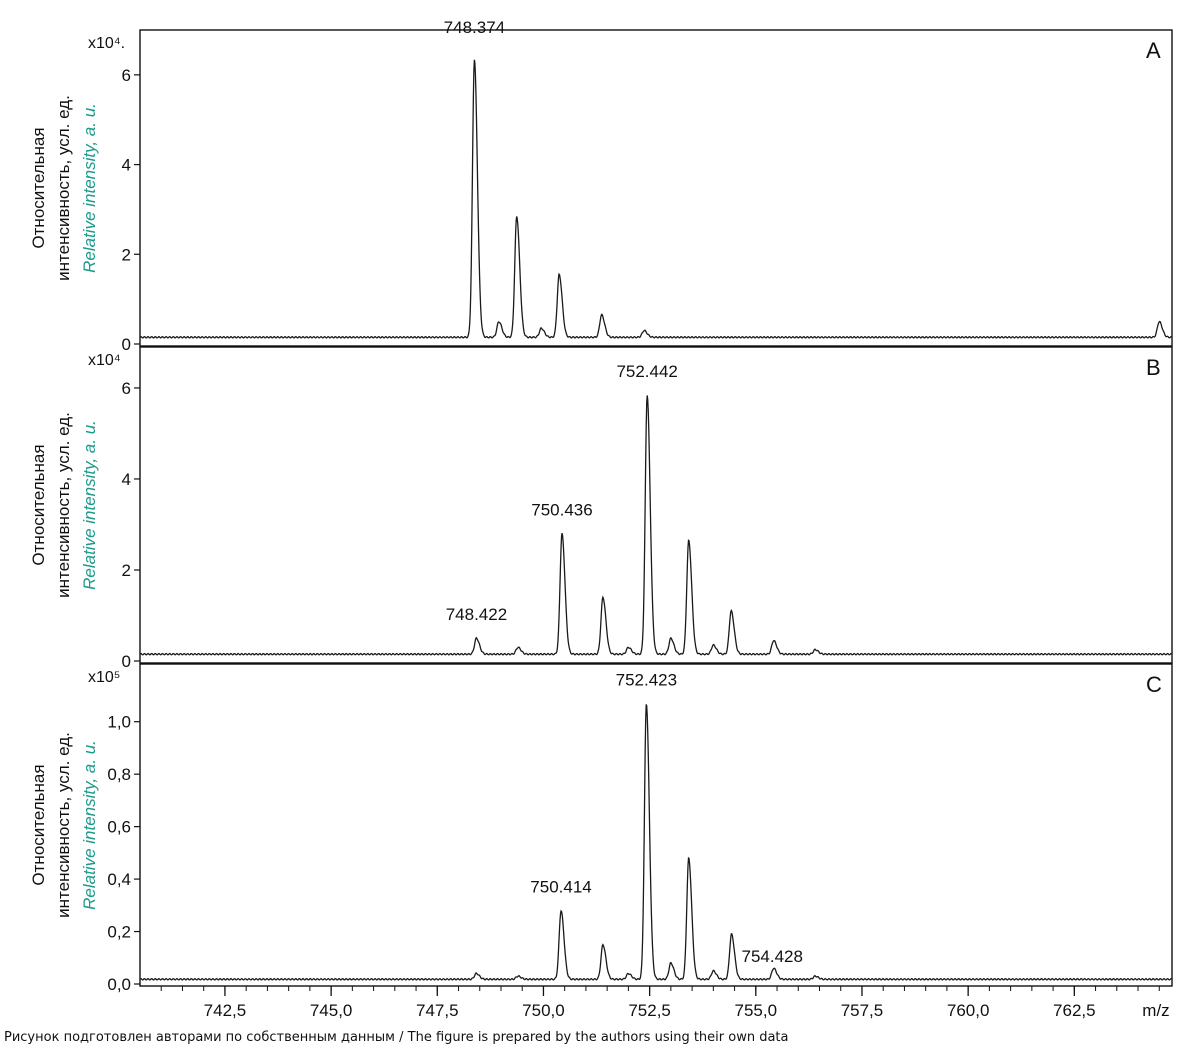  What do you see at coordinates (474, 27) in the screenshot?
I see `peak-label: 748.374` at bounding box center [474, 27].